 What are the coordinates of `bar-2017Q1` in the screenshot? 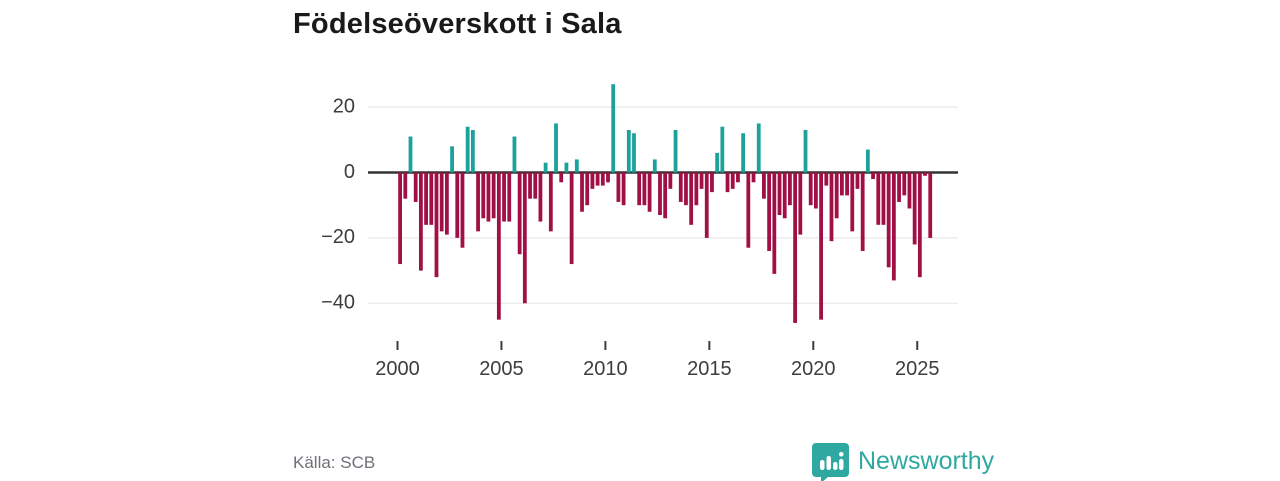 It's located at (753, 177).